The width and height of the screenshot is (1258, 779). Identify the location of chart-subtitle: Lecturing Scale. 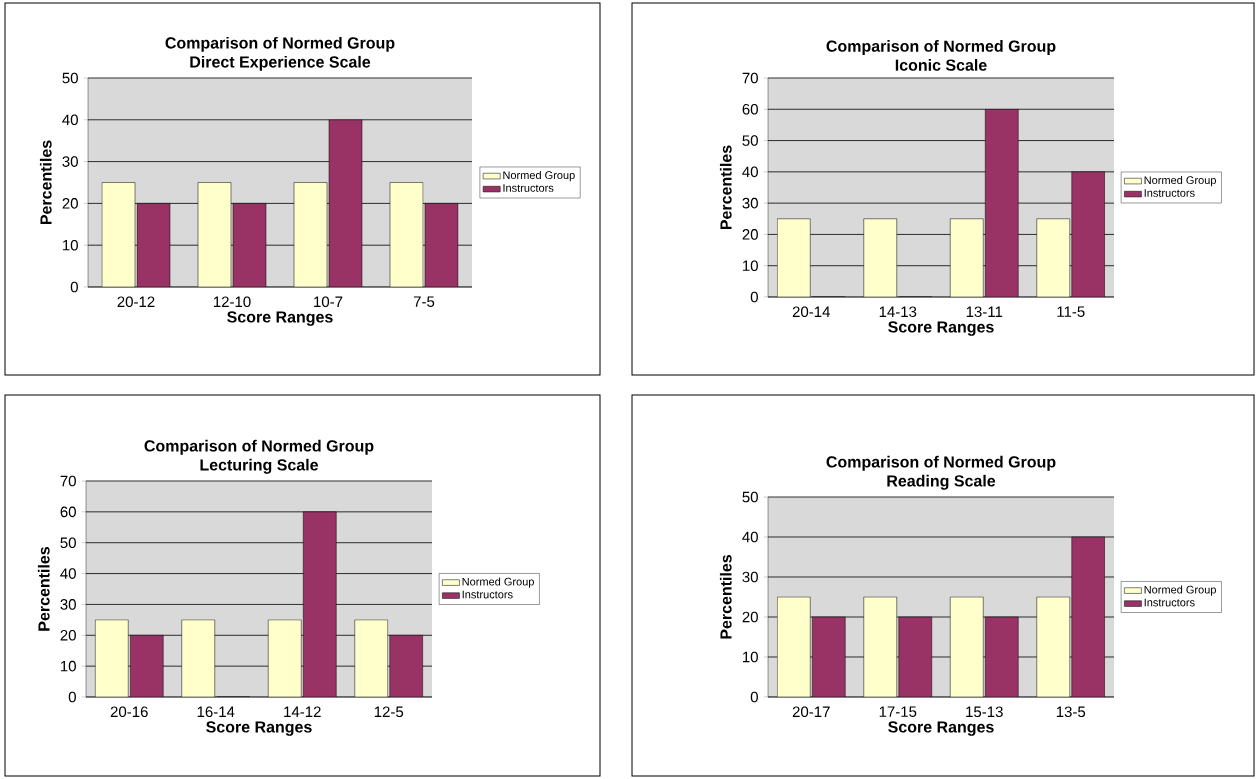
(259, 466).